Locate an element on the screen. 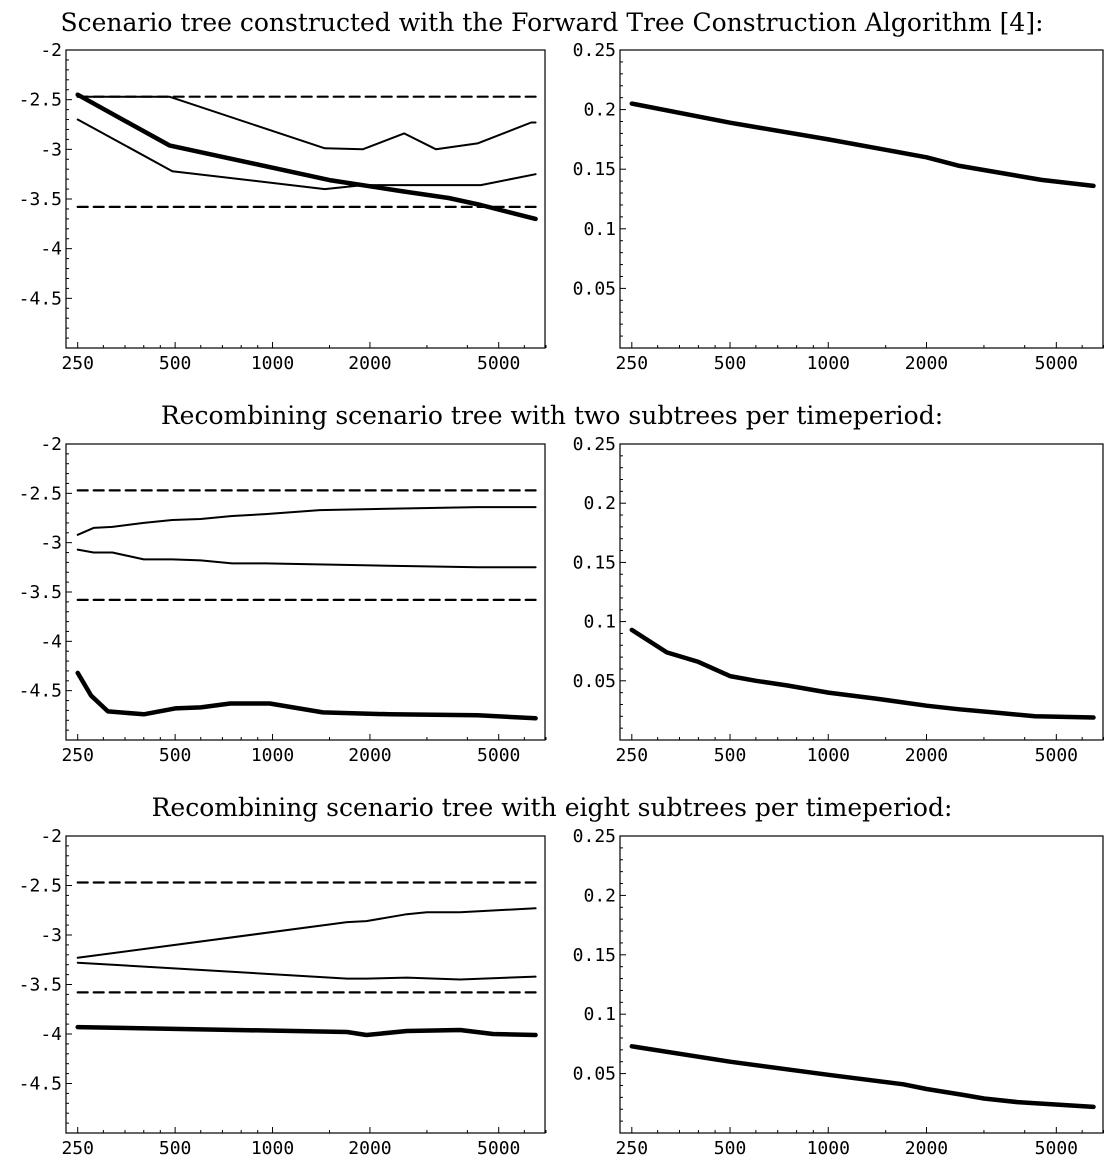 Image resolution: width=1104 pixels, height=1160 pixels. chart-top-left: -2 -2.5 -3 -3.5 -4 -4.5 250 500 1000 2000 5000 is located at coordinates (283, 207).